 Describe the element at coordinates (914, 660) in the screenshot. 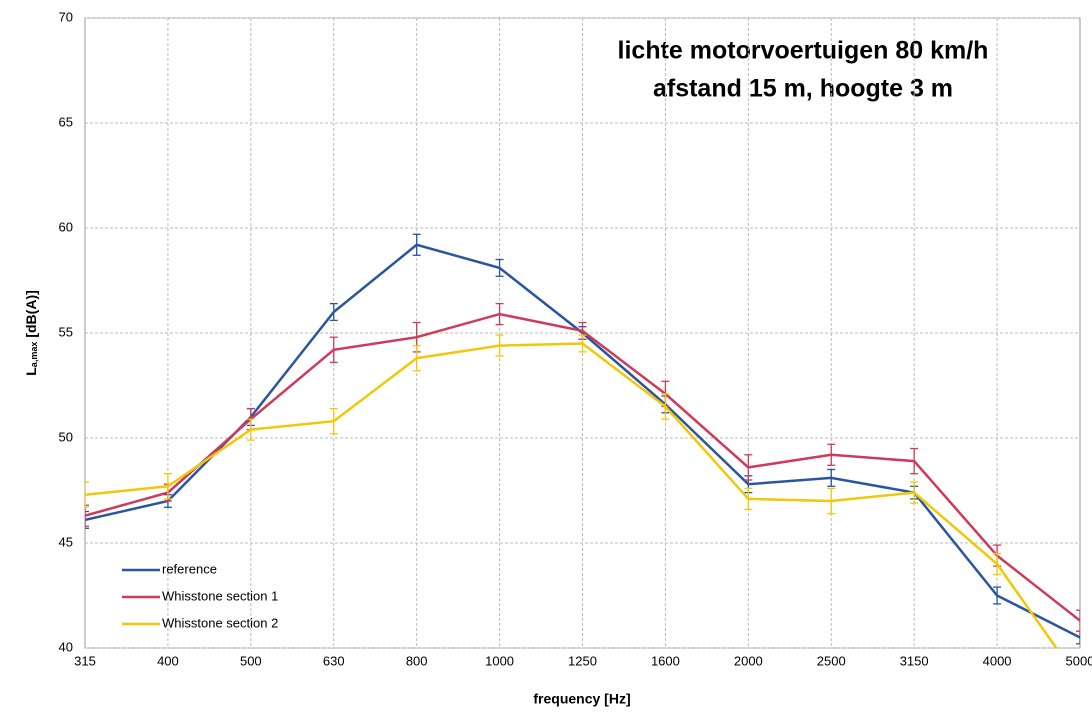

I see `x-tick-label: 3150` at that location.